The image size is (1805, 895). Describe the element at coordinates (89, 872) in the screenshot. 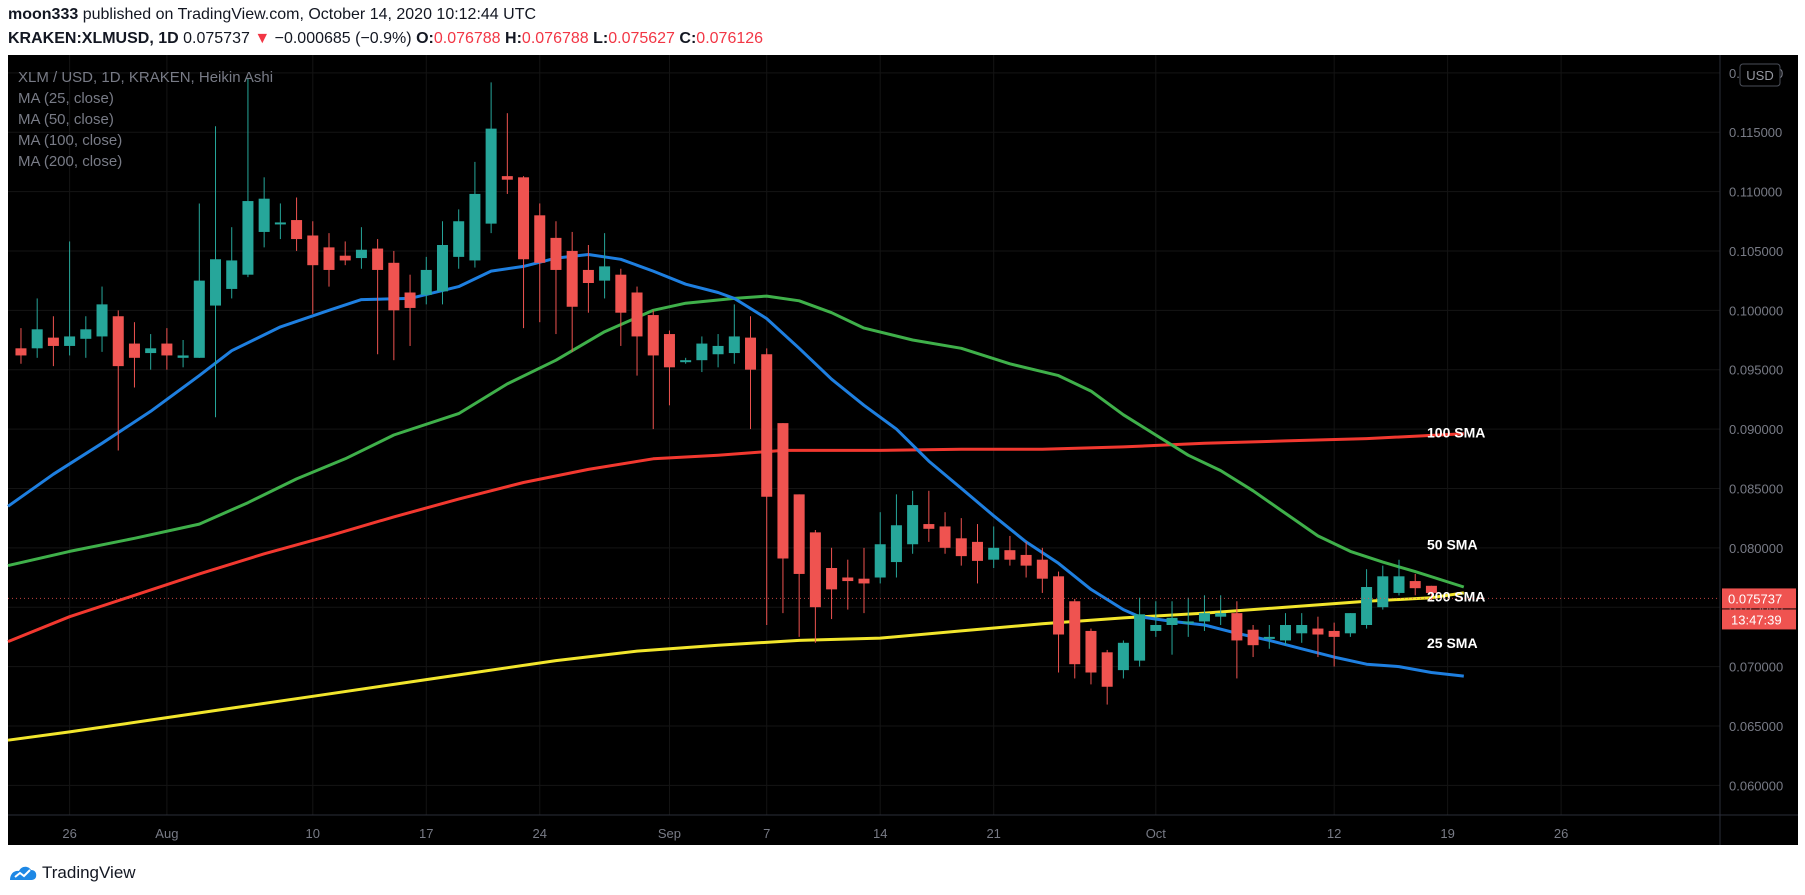

I see `tradingview-brand: TradingView` at that location.